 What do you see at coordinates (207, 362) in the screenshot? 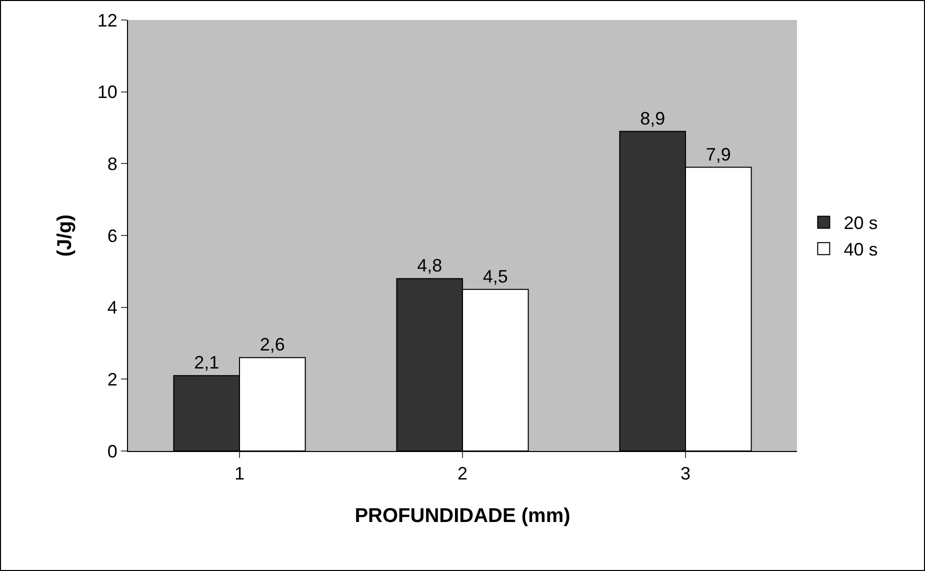
I see `data-label: 2,1` at bounding box center [207, 362].